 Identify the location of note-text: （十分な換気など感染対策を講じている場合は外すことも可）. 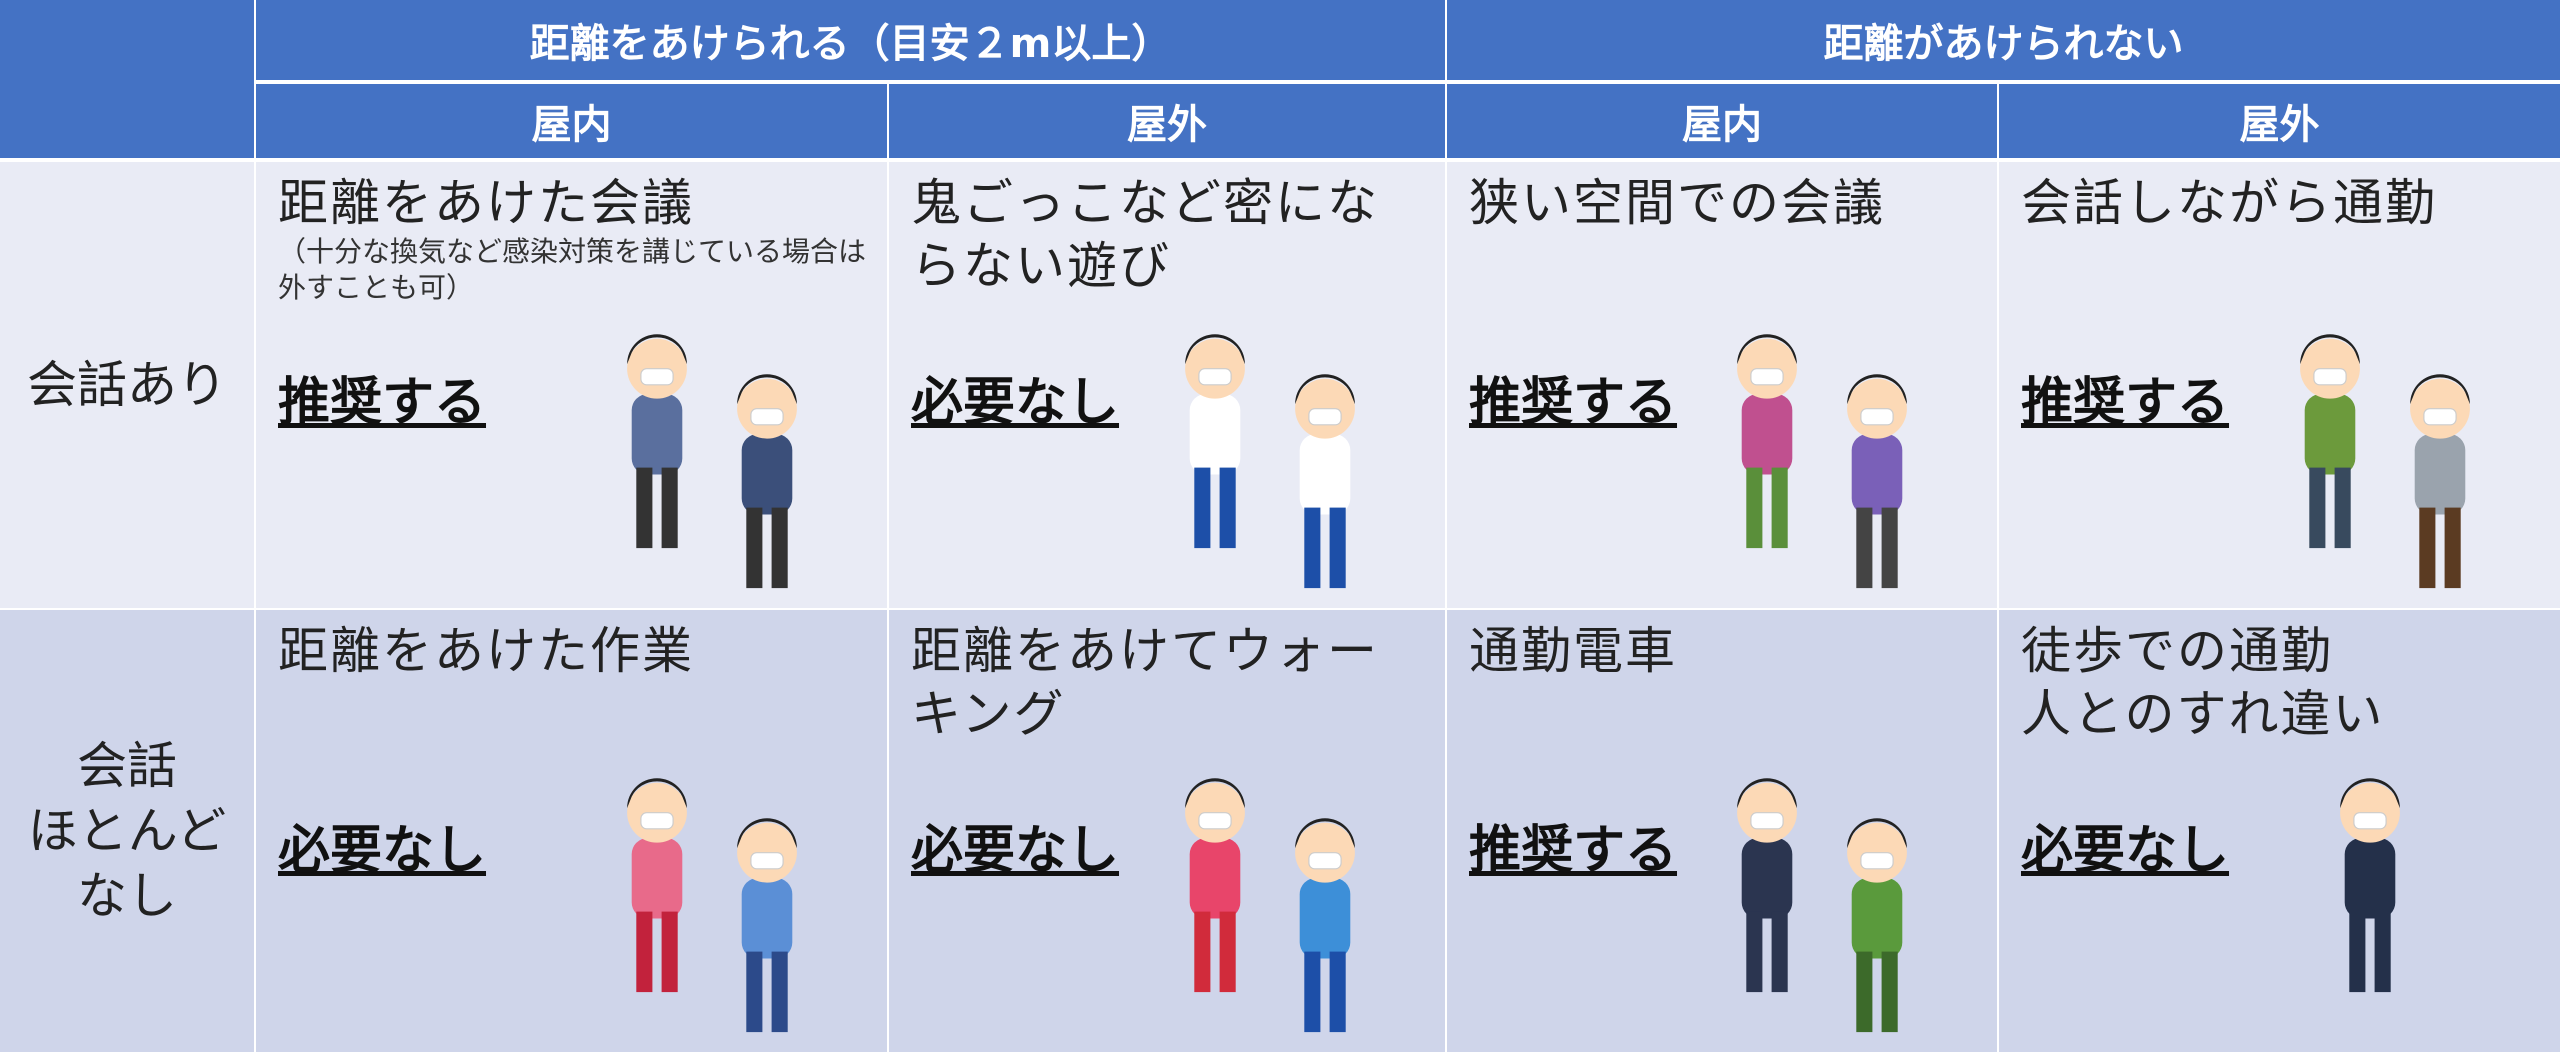
(572, 270).